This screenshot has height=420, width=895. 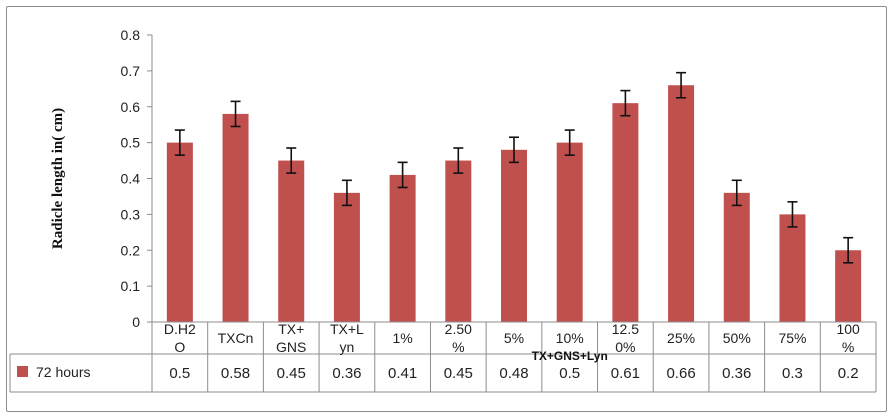 I want to click on category-label: 25%, so click(x=681, y=338).